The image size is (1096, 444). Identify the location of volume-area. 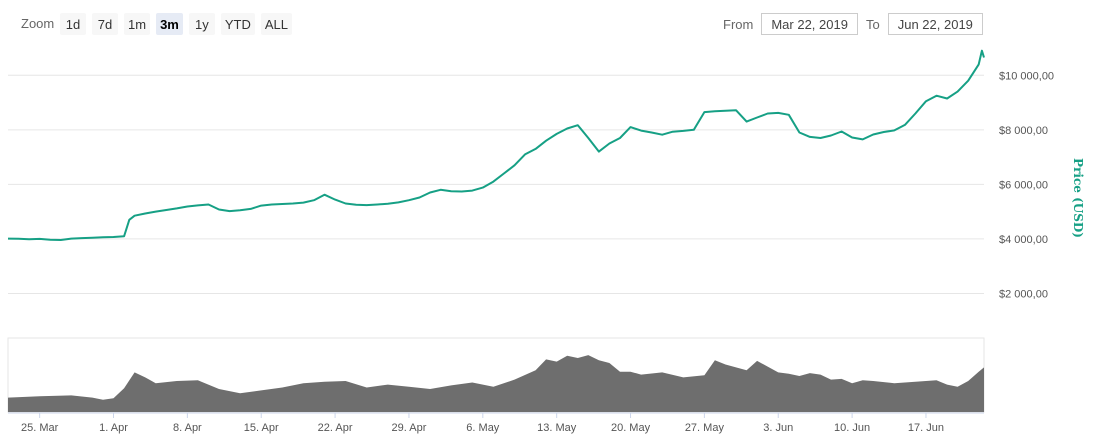
(496, 383).